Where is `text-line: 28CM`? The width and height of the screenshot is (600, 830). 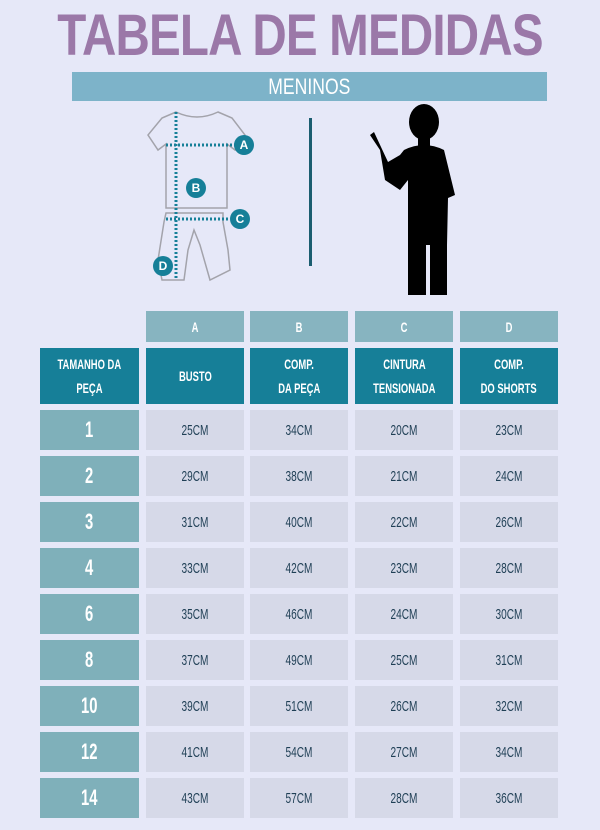 text-line: 28CM is located at coordinates (509, 568).